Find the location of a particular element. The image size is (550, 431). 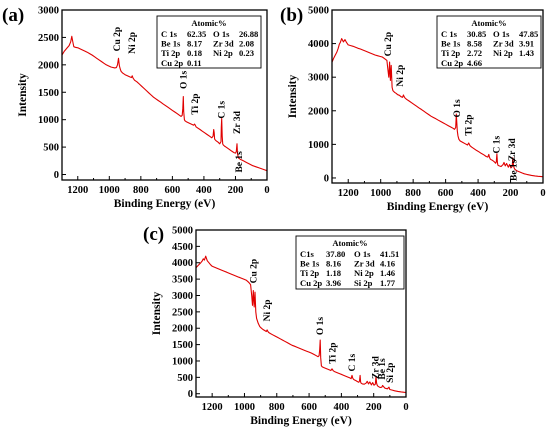

inset-value: 3.91 is located at coordinates (526, 44).